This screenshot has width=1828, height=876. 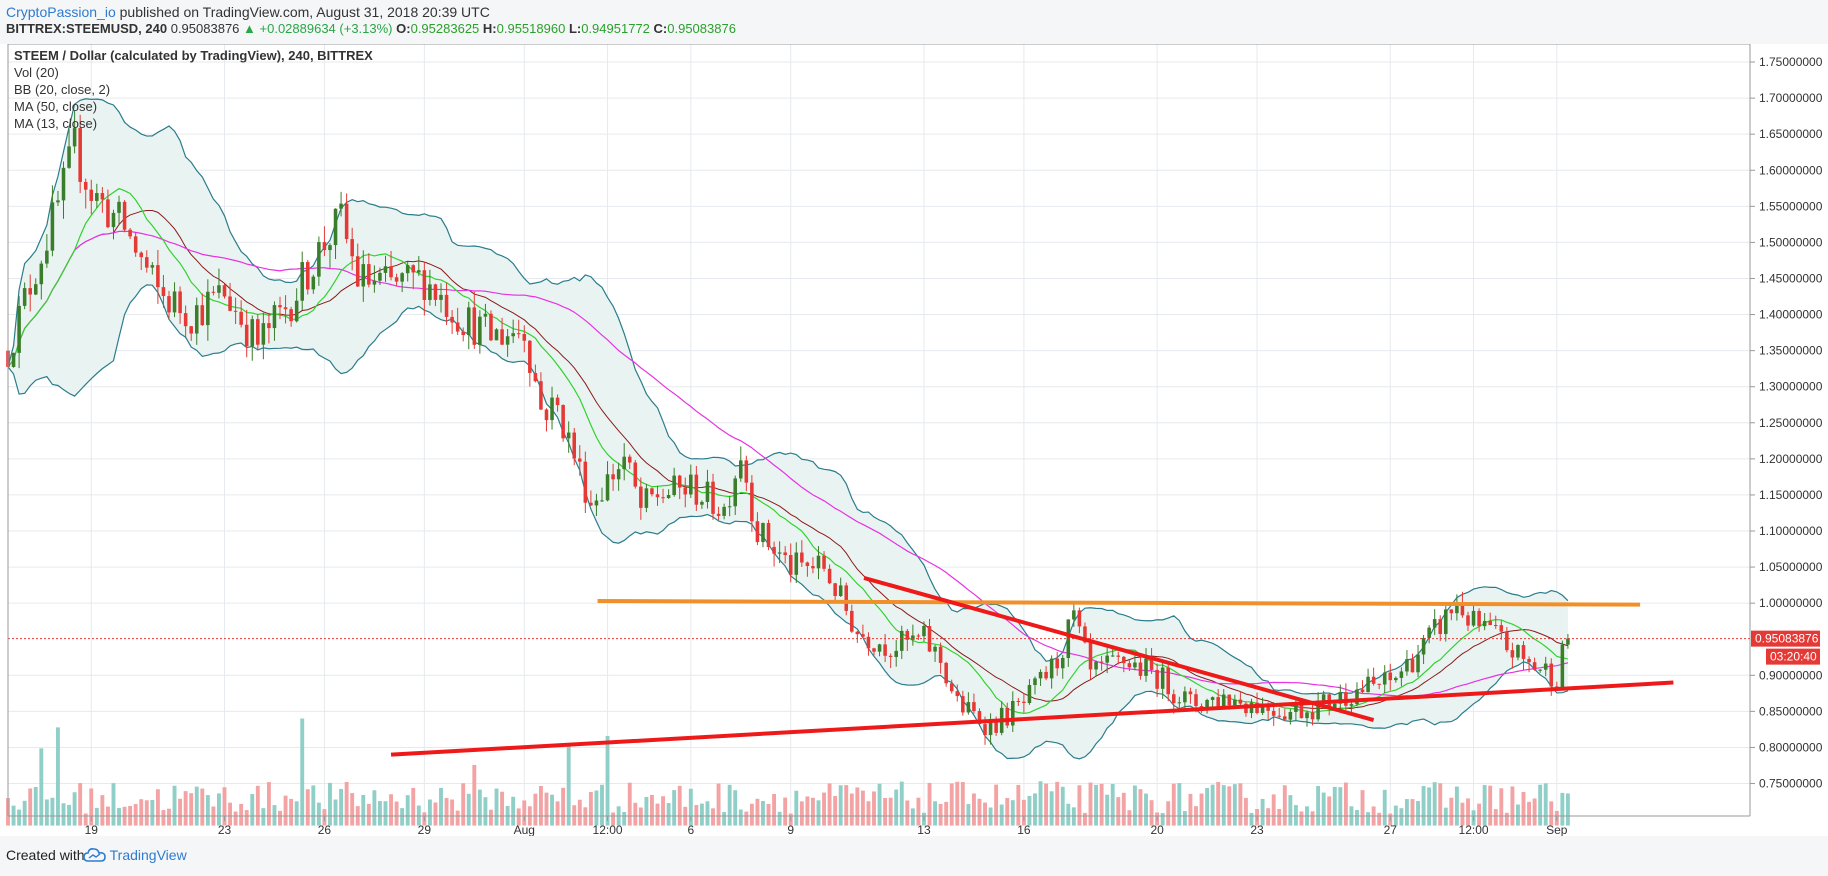 I want to click on tradingview-brand: TradingView, so click(x=148, y=855).